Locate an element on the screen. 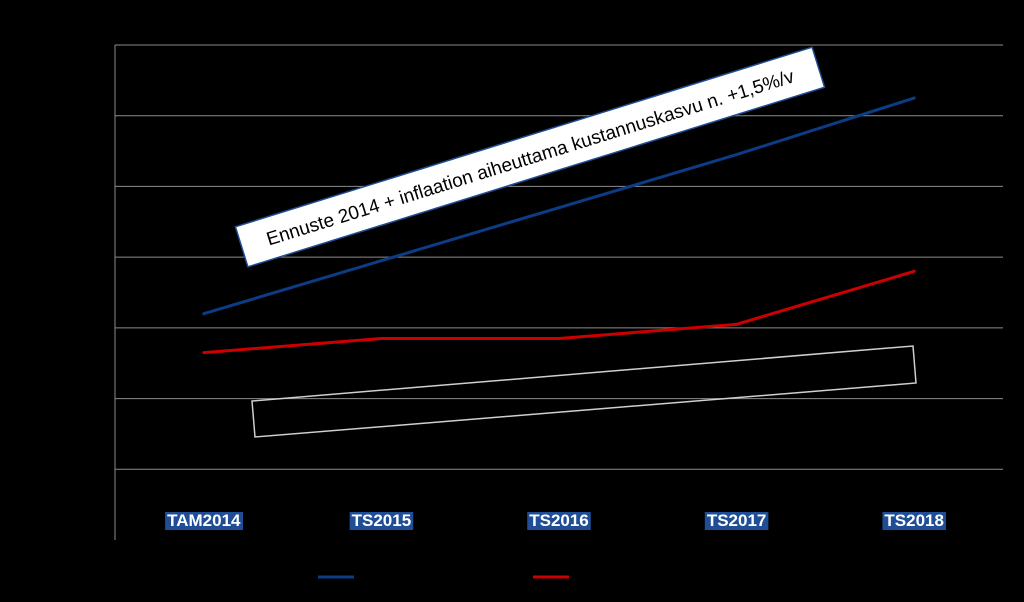 The width and height of the screenshot is (1024, 602). x-tick-label: TS2017 is located at coordinates (736, 520).